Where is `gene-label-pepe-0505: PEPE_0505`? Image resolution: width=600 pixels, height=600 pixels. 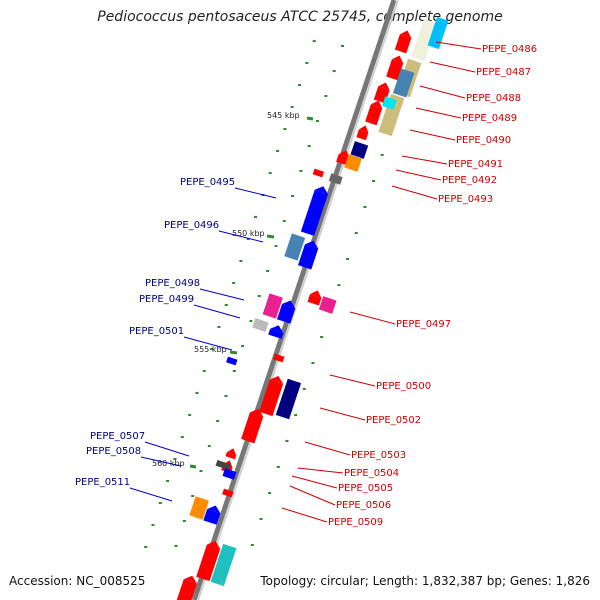
gene-label-pepe-0505: PEPE_0505 is located at coordinates (365, 488).